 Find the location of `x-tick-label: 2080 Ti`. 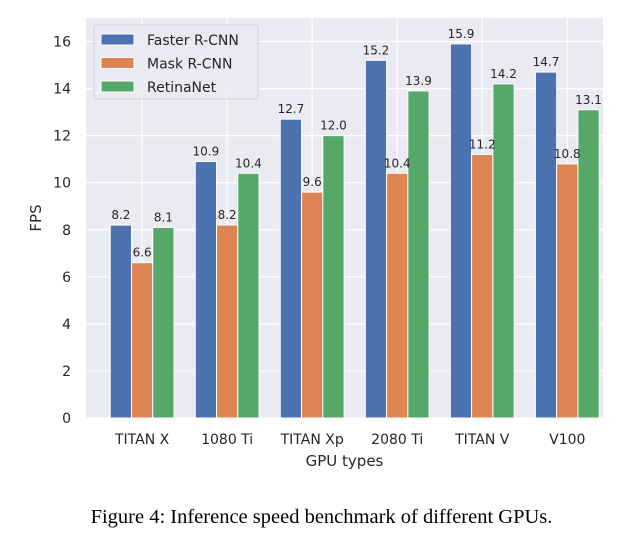

x-tick-label: 2080 Ti is located at coordinates (397, 440).